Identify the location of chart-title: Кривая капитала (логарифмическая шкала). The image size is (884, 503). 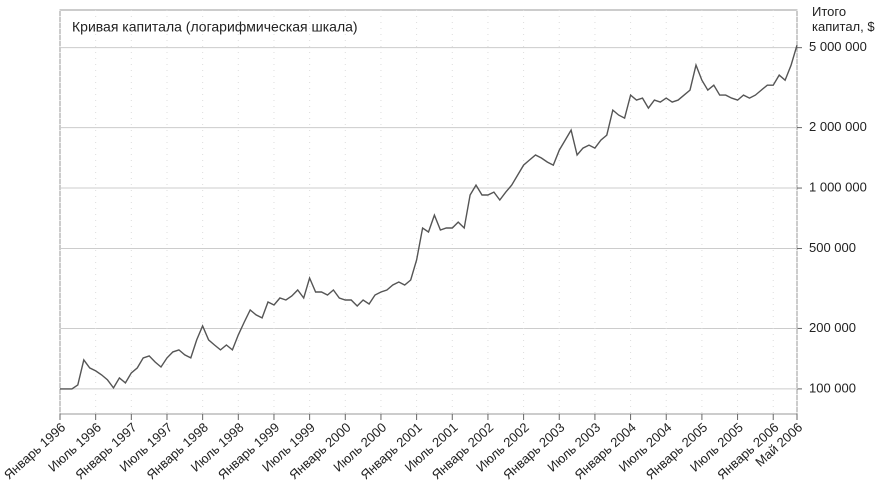
(215, 27).